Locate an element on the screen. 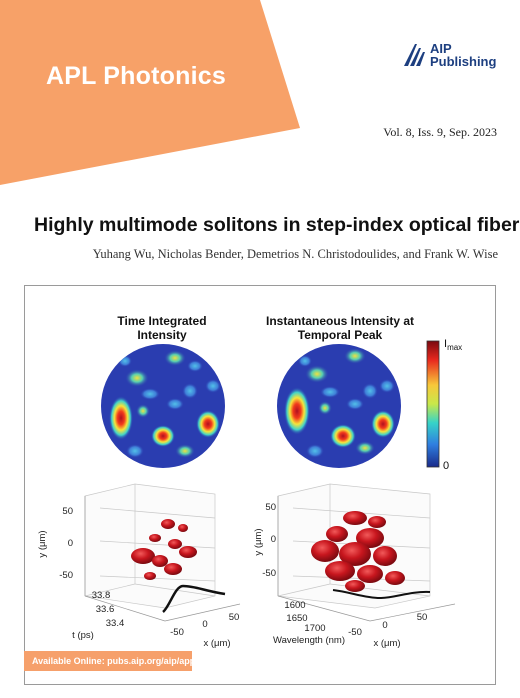  colorbar-max-base: I is located at coordinates (446, 344).